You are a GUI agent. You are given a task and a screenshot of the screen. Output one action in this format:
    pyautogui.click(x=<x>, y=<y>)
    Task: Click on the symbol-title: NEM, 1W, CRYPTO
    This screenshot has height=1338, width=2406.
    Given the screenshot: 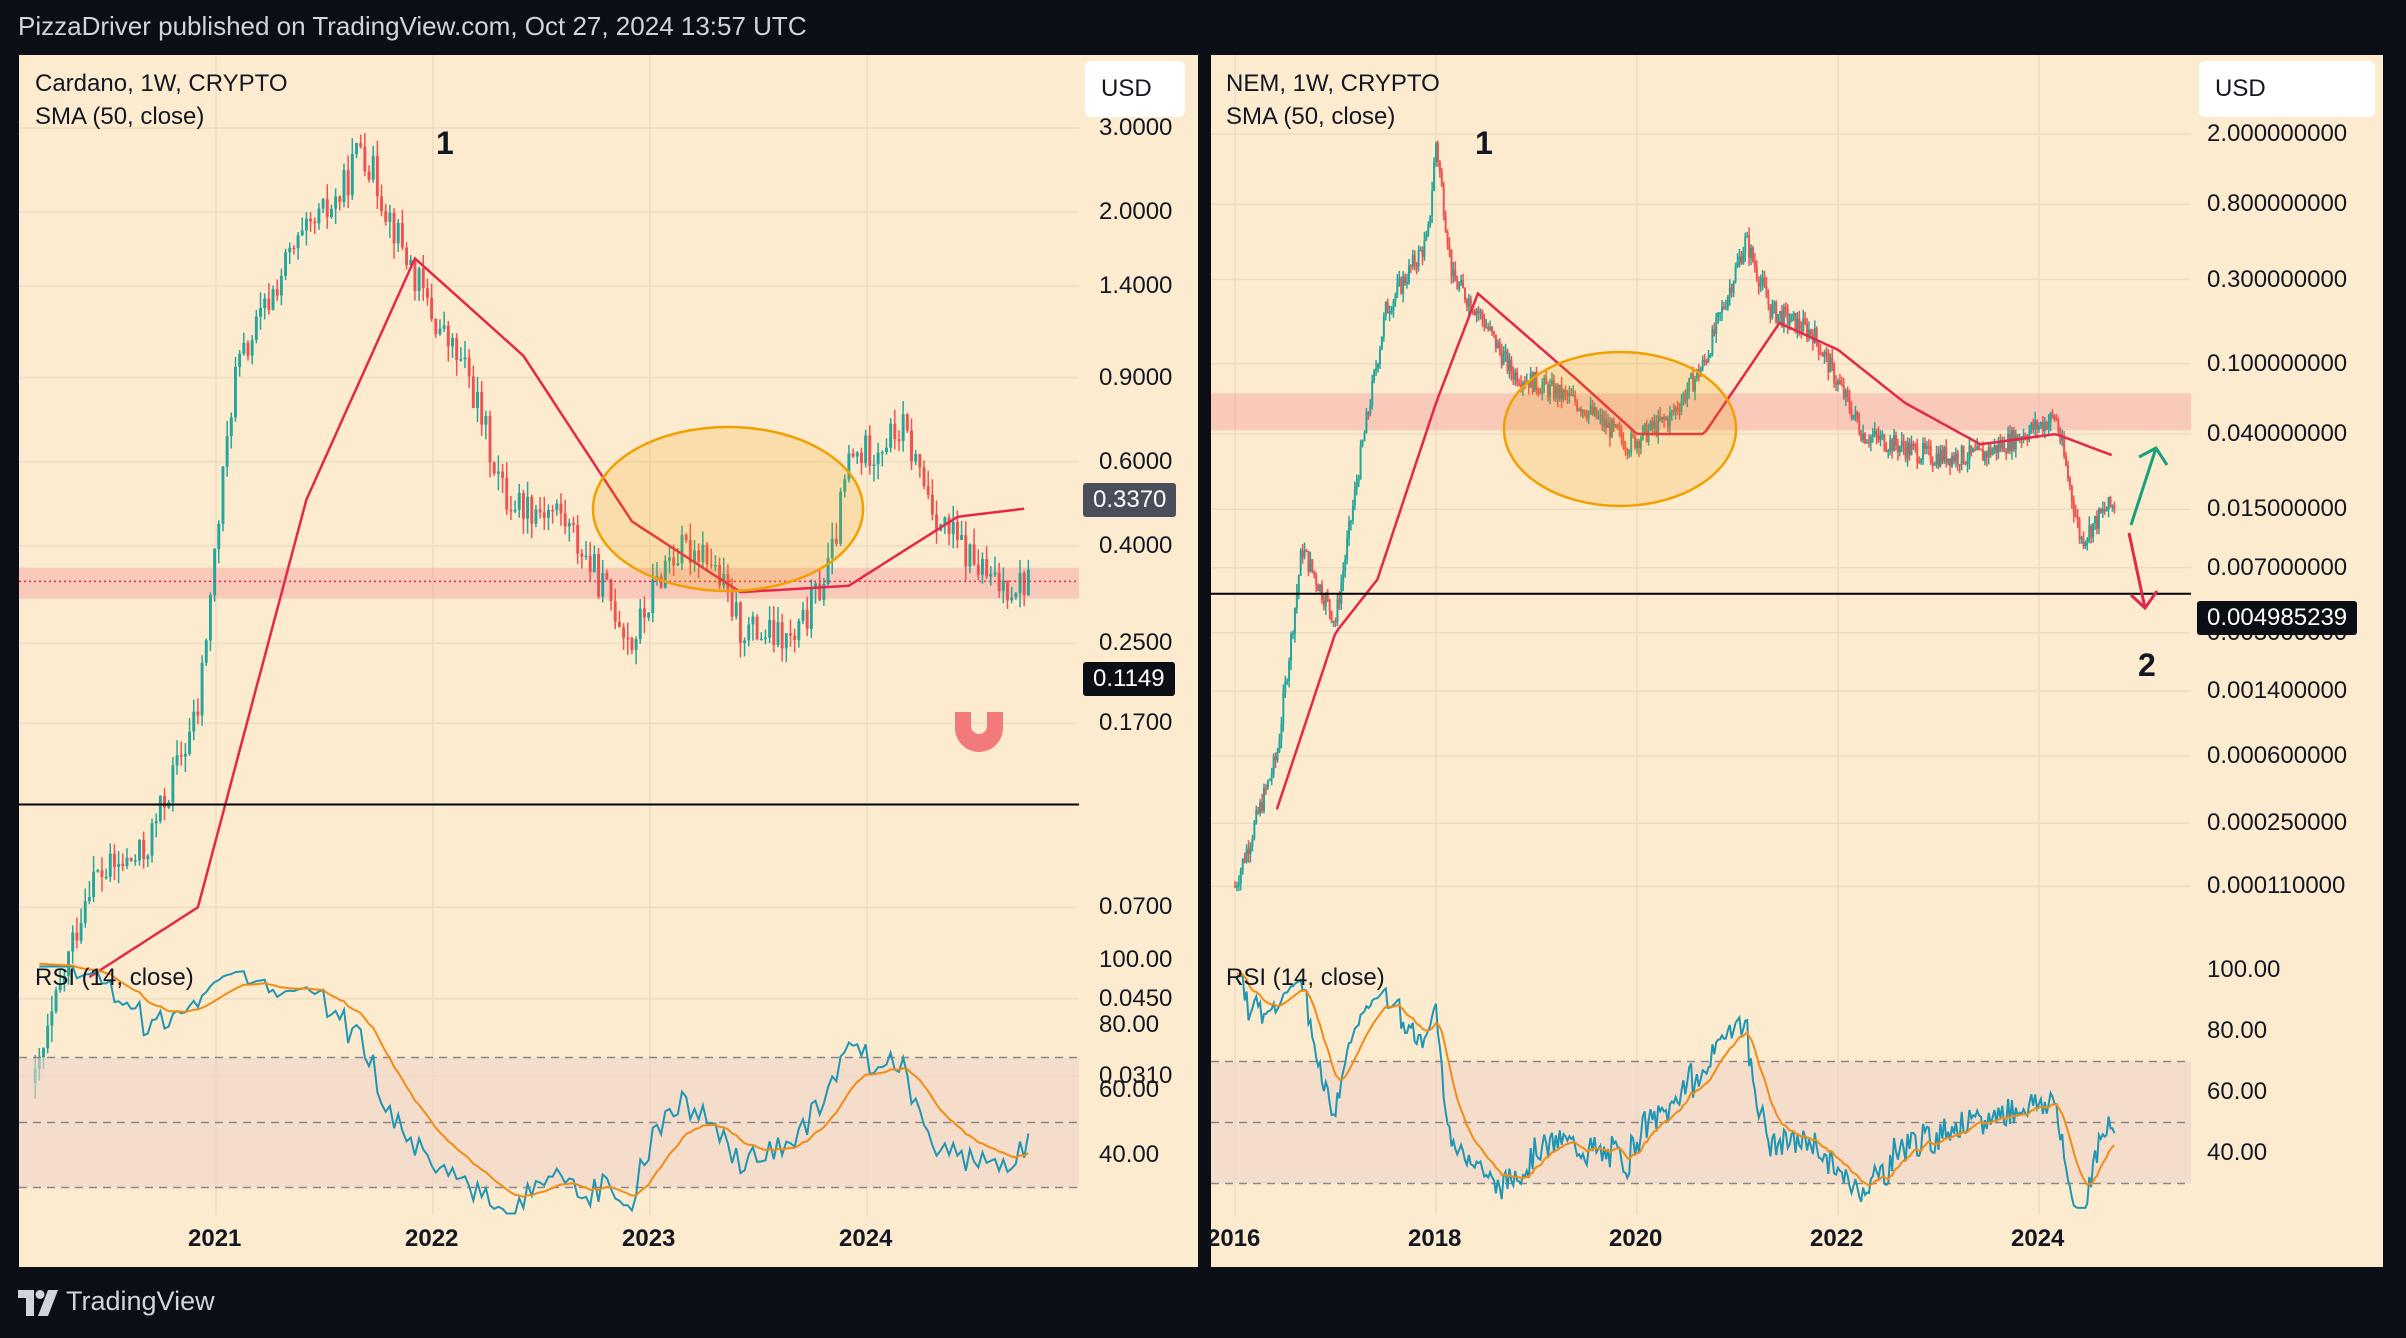 What is the action you would take?
    pyautogui.click(x=1333, y=83)
    